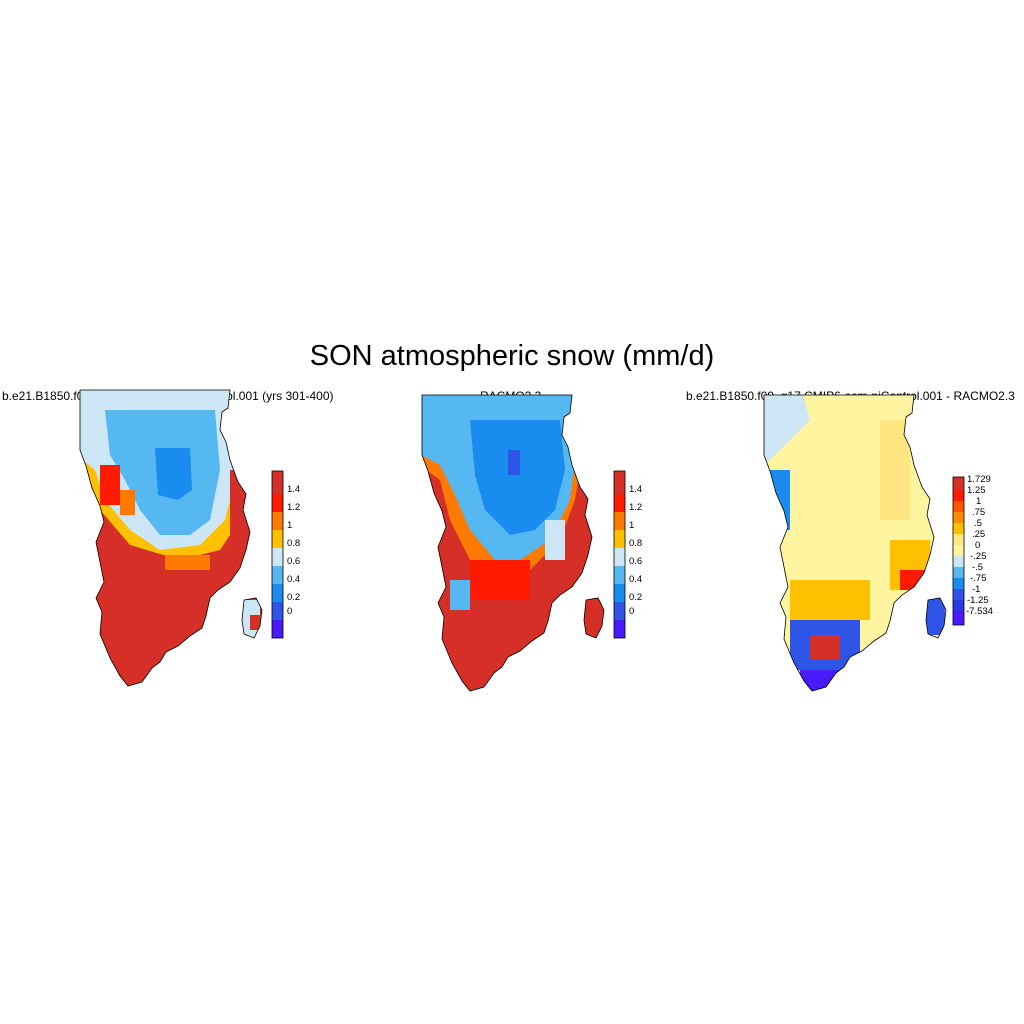  What do you see at coordinates (895, 470) in the screenshot?
I see `field-east-yellow` at bounding box center [895, 470].